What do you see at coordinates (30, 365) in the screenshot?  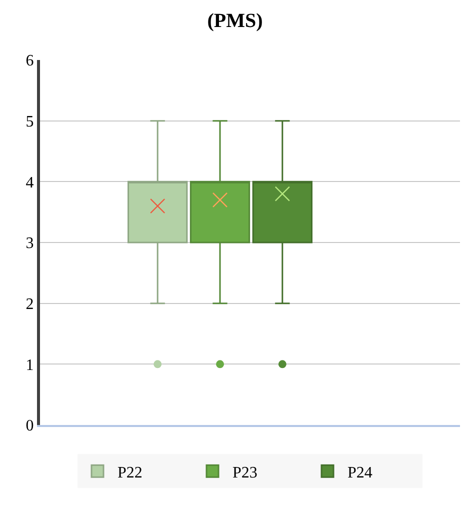 I see `y-tick-label: 1` at bounding box center [30, 365].